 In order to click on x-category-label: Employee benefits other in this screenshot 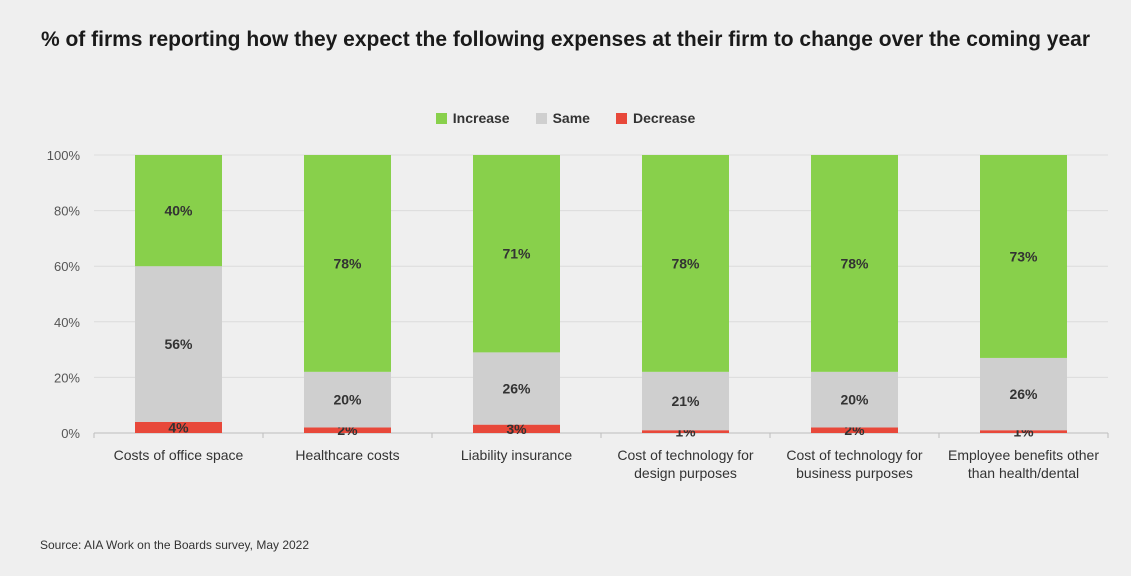, I will do `click(1023, 455)`.